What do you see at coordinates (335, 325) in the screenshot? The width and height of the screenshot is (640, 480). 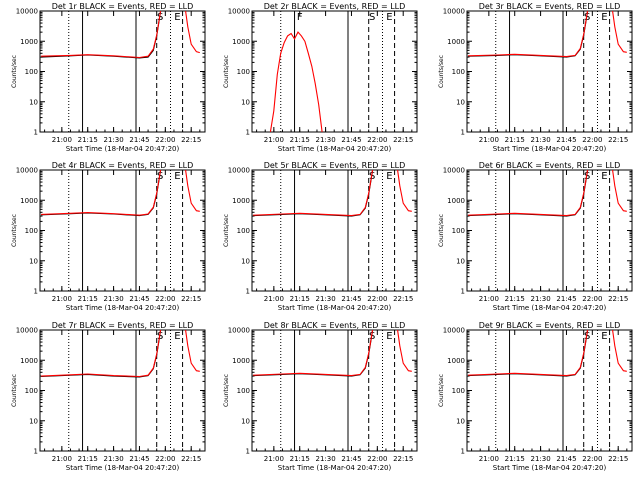 I see `panel-title: Det 8r BLACK = Events, RED = LLD` at bounding box center [335, 325].